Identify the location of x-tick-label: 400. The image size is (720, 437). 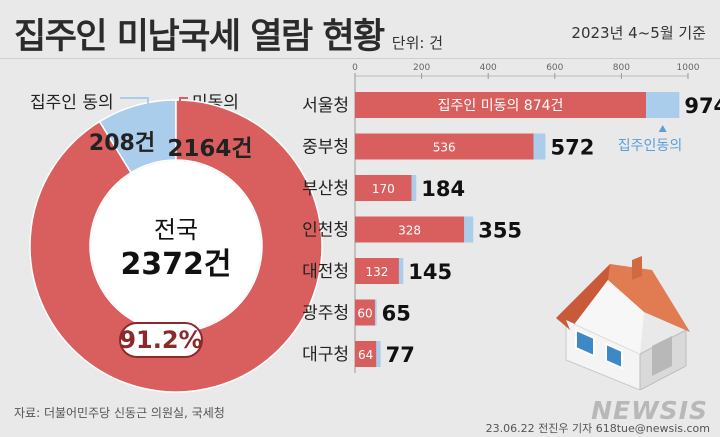
(488, 68).